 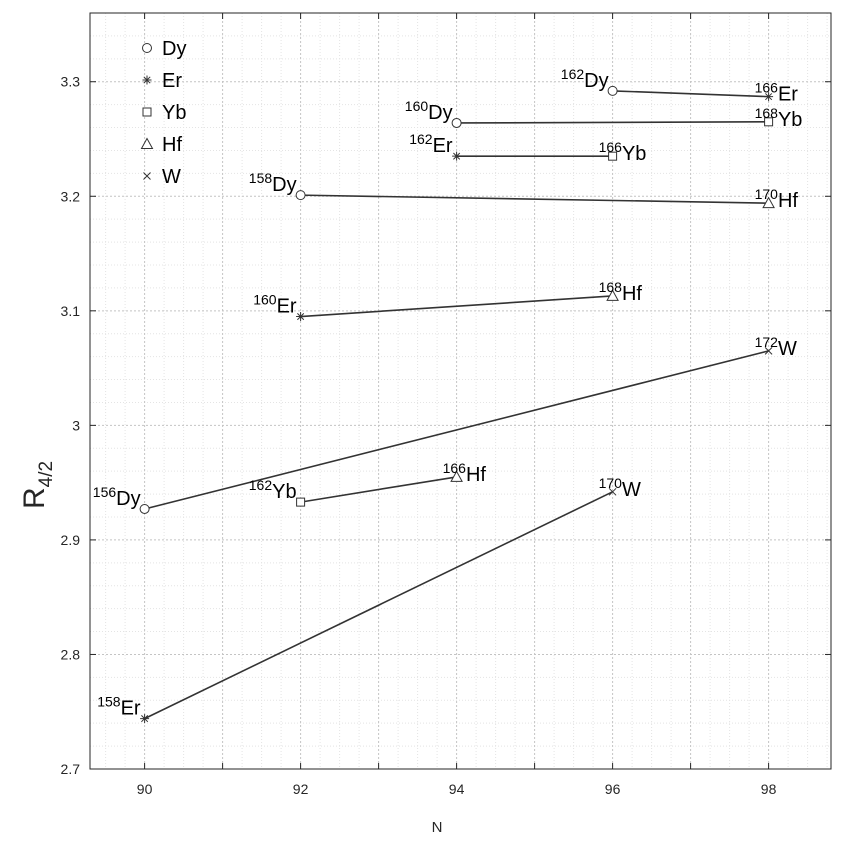 I want to click on isotope-label: 166Yb, so click(x=623, y=152).